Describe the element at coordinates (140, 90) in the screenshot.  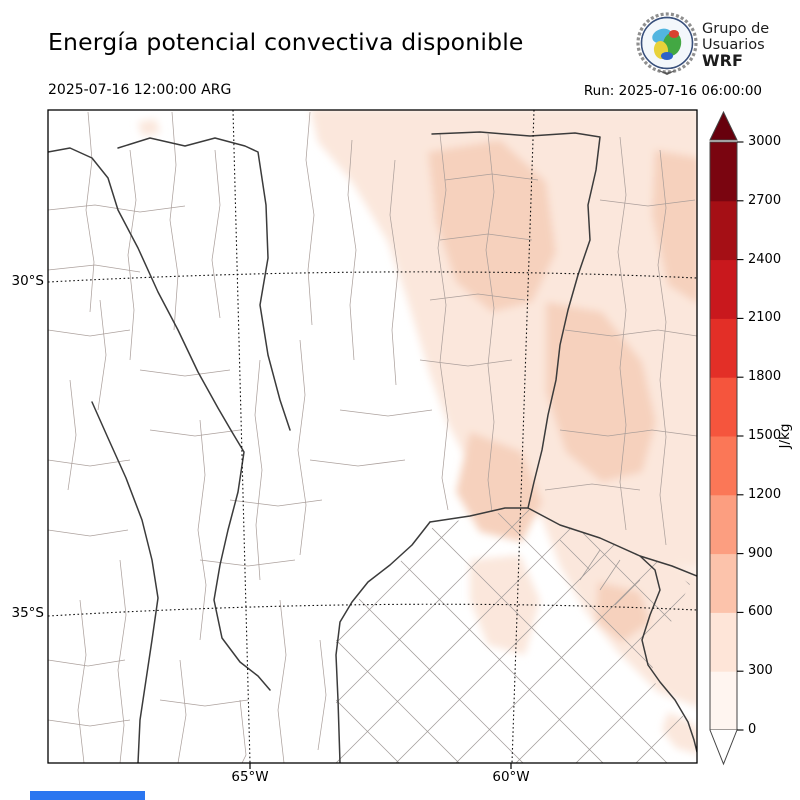
I see `valid-time-label: 2025-07-16 12:00:00 ARG` at that location.